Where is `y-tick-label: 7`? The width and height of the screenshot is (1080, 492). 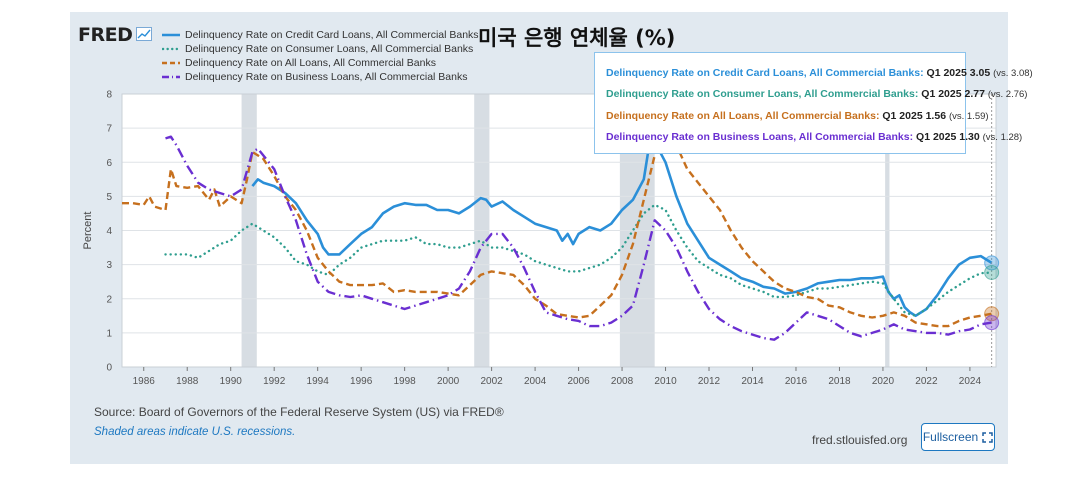 y-tick-label: 7 is located at coordinates (109, 129).